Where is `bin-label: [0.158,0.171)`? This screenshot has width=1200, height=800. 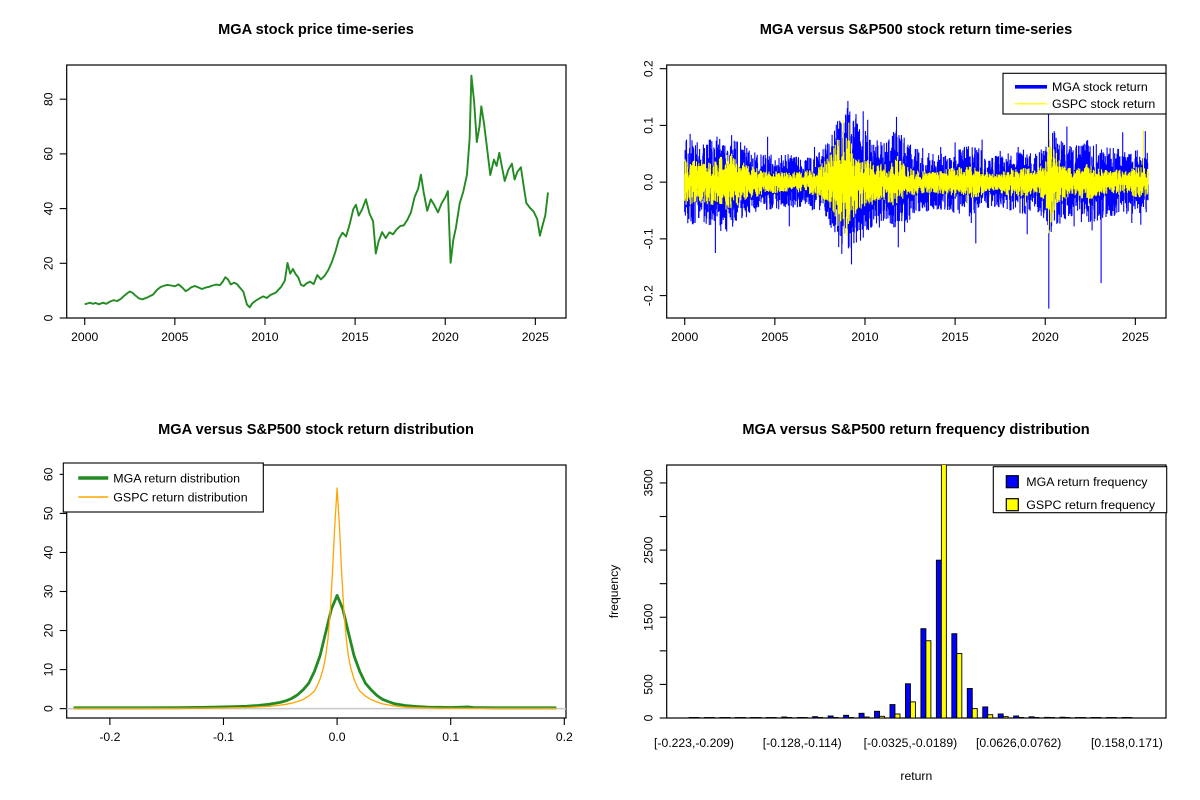 bin-label: [0.158,0.171) is located at coordinates (1127, 743).